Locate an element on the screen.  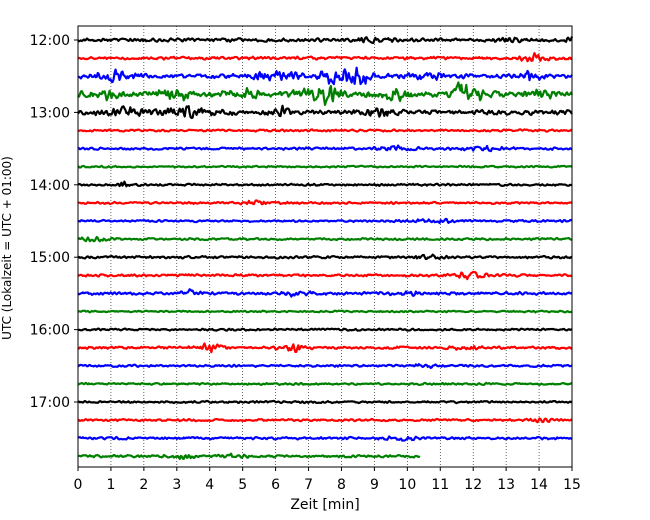
x-tick-label-0: 0 is located at coordinates (78, 485).